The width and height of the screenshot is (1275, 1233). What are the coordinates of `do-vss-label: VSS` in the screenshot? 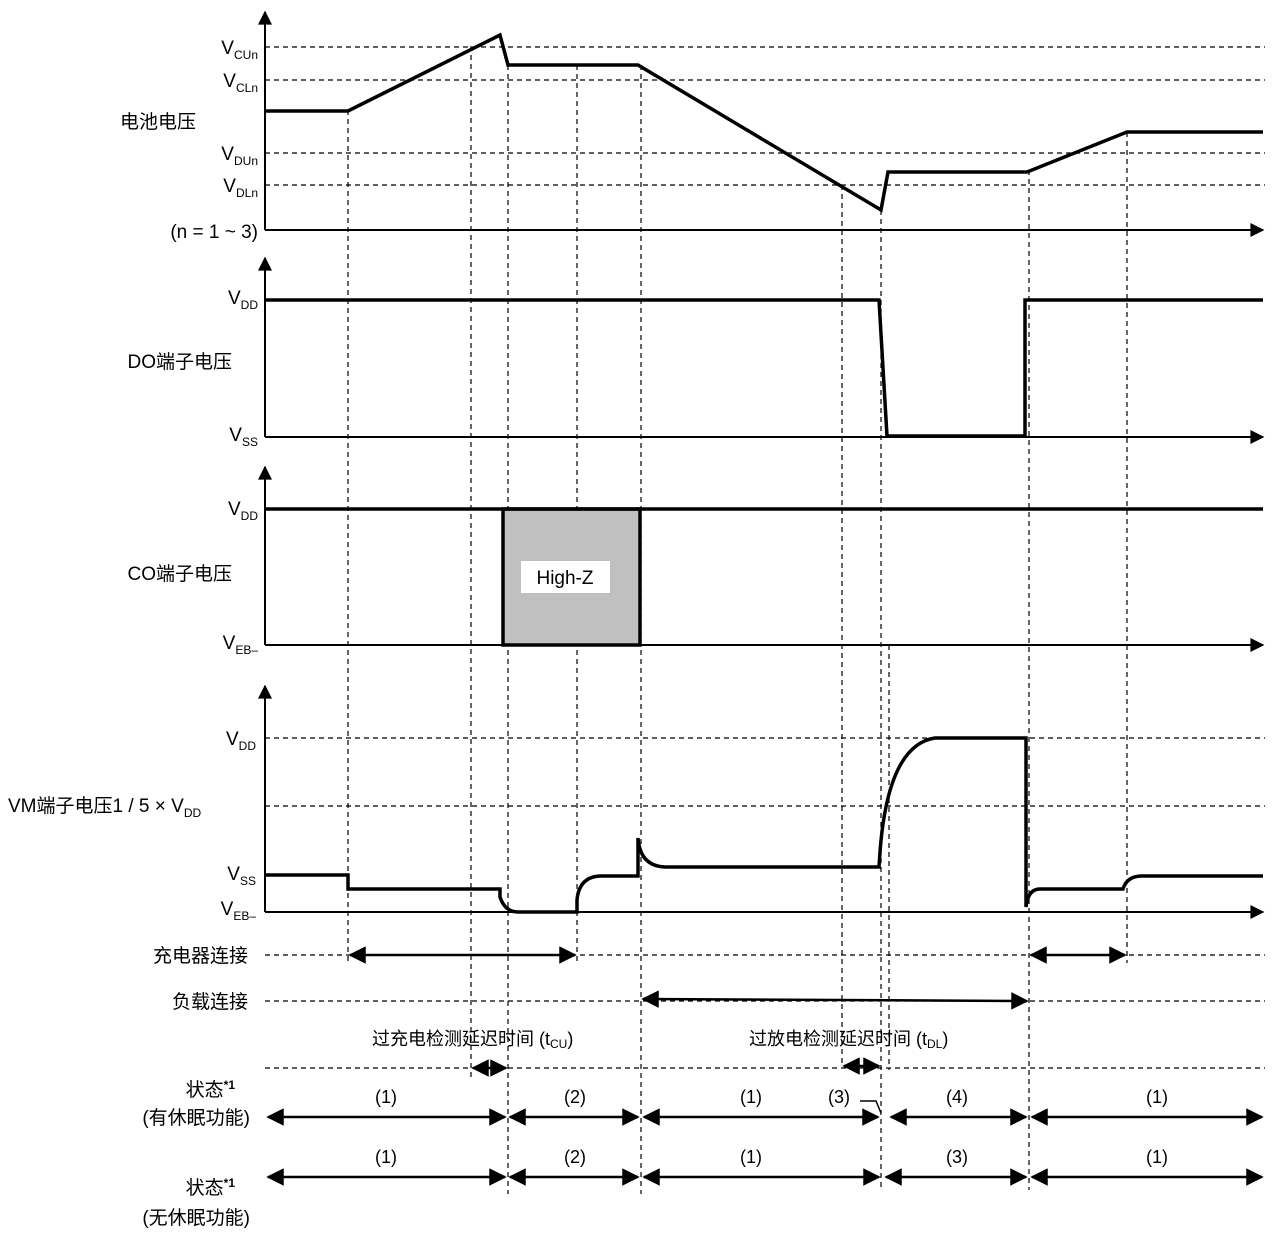 It's located at (243, 437).